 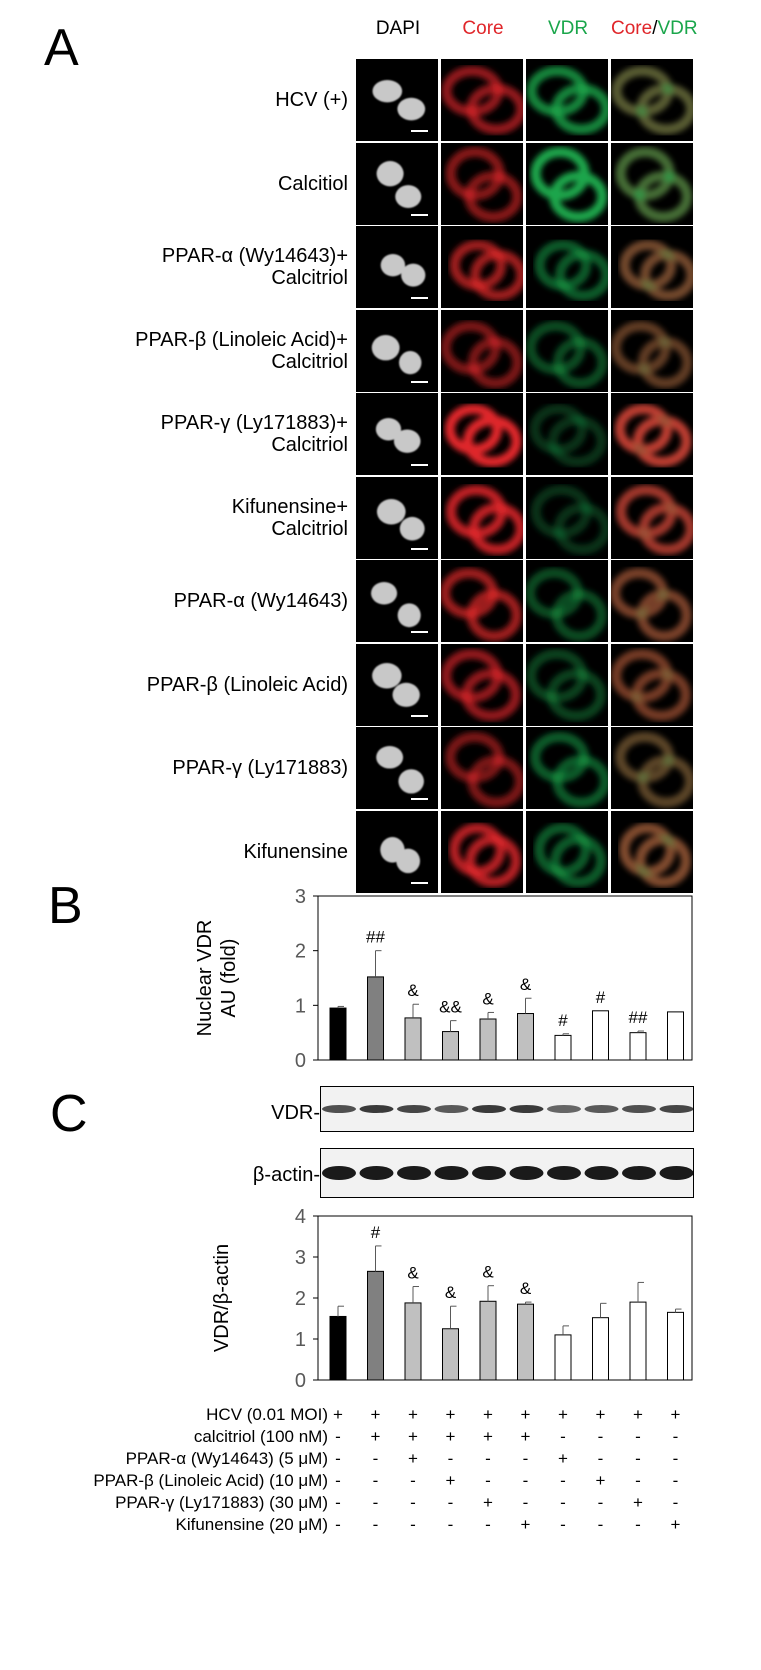 I want to click on vdr-blot, so click(x=507, y=1109).